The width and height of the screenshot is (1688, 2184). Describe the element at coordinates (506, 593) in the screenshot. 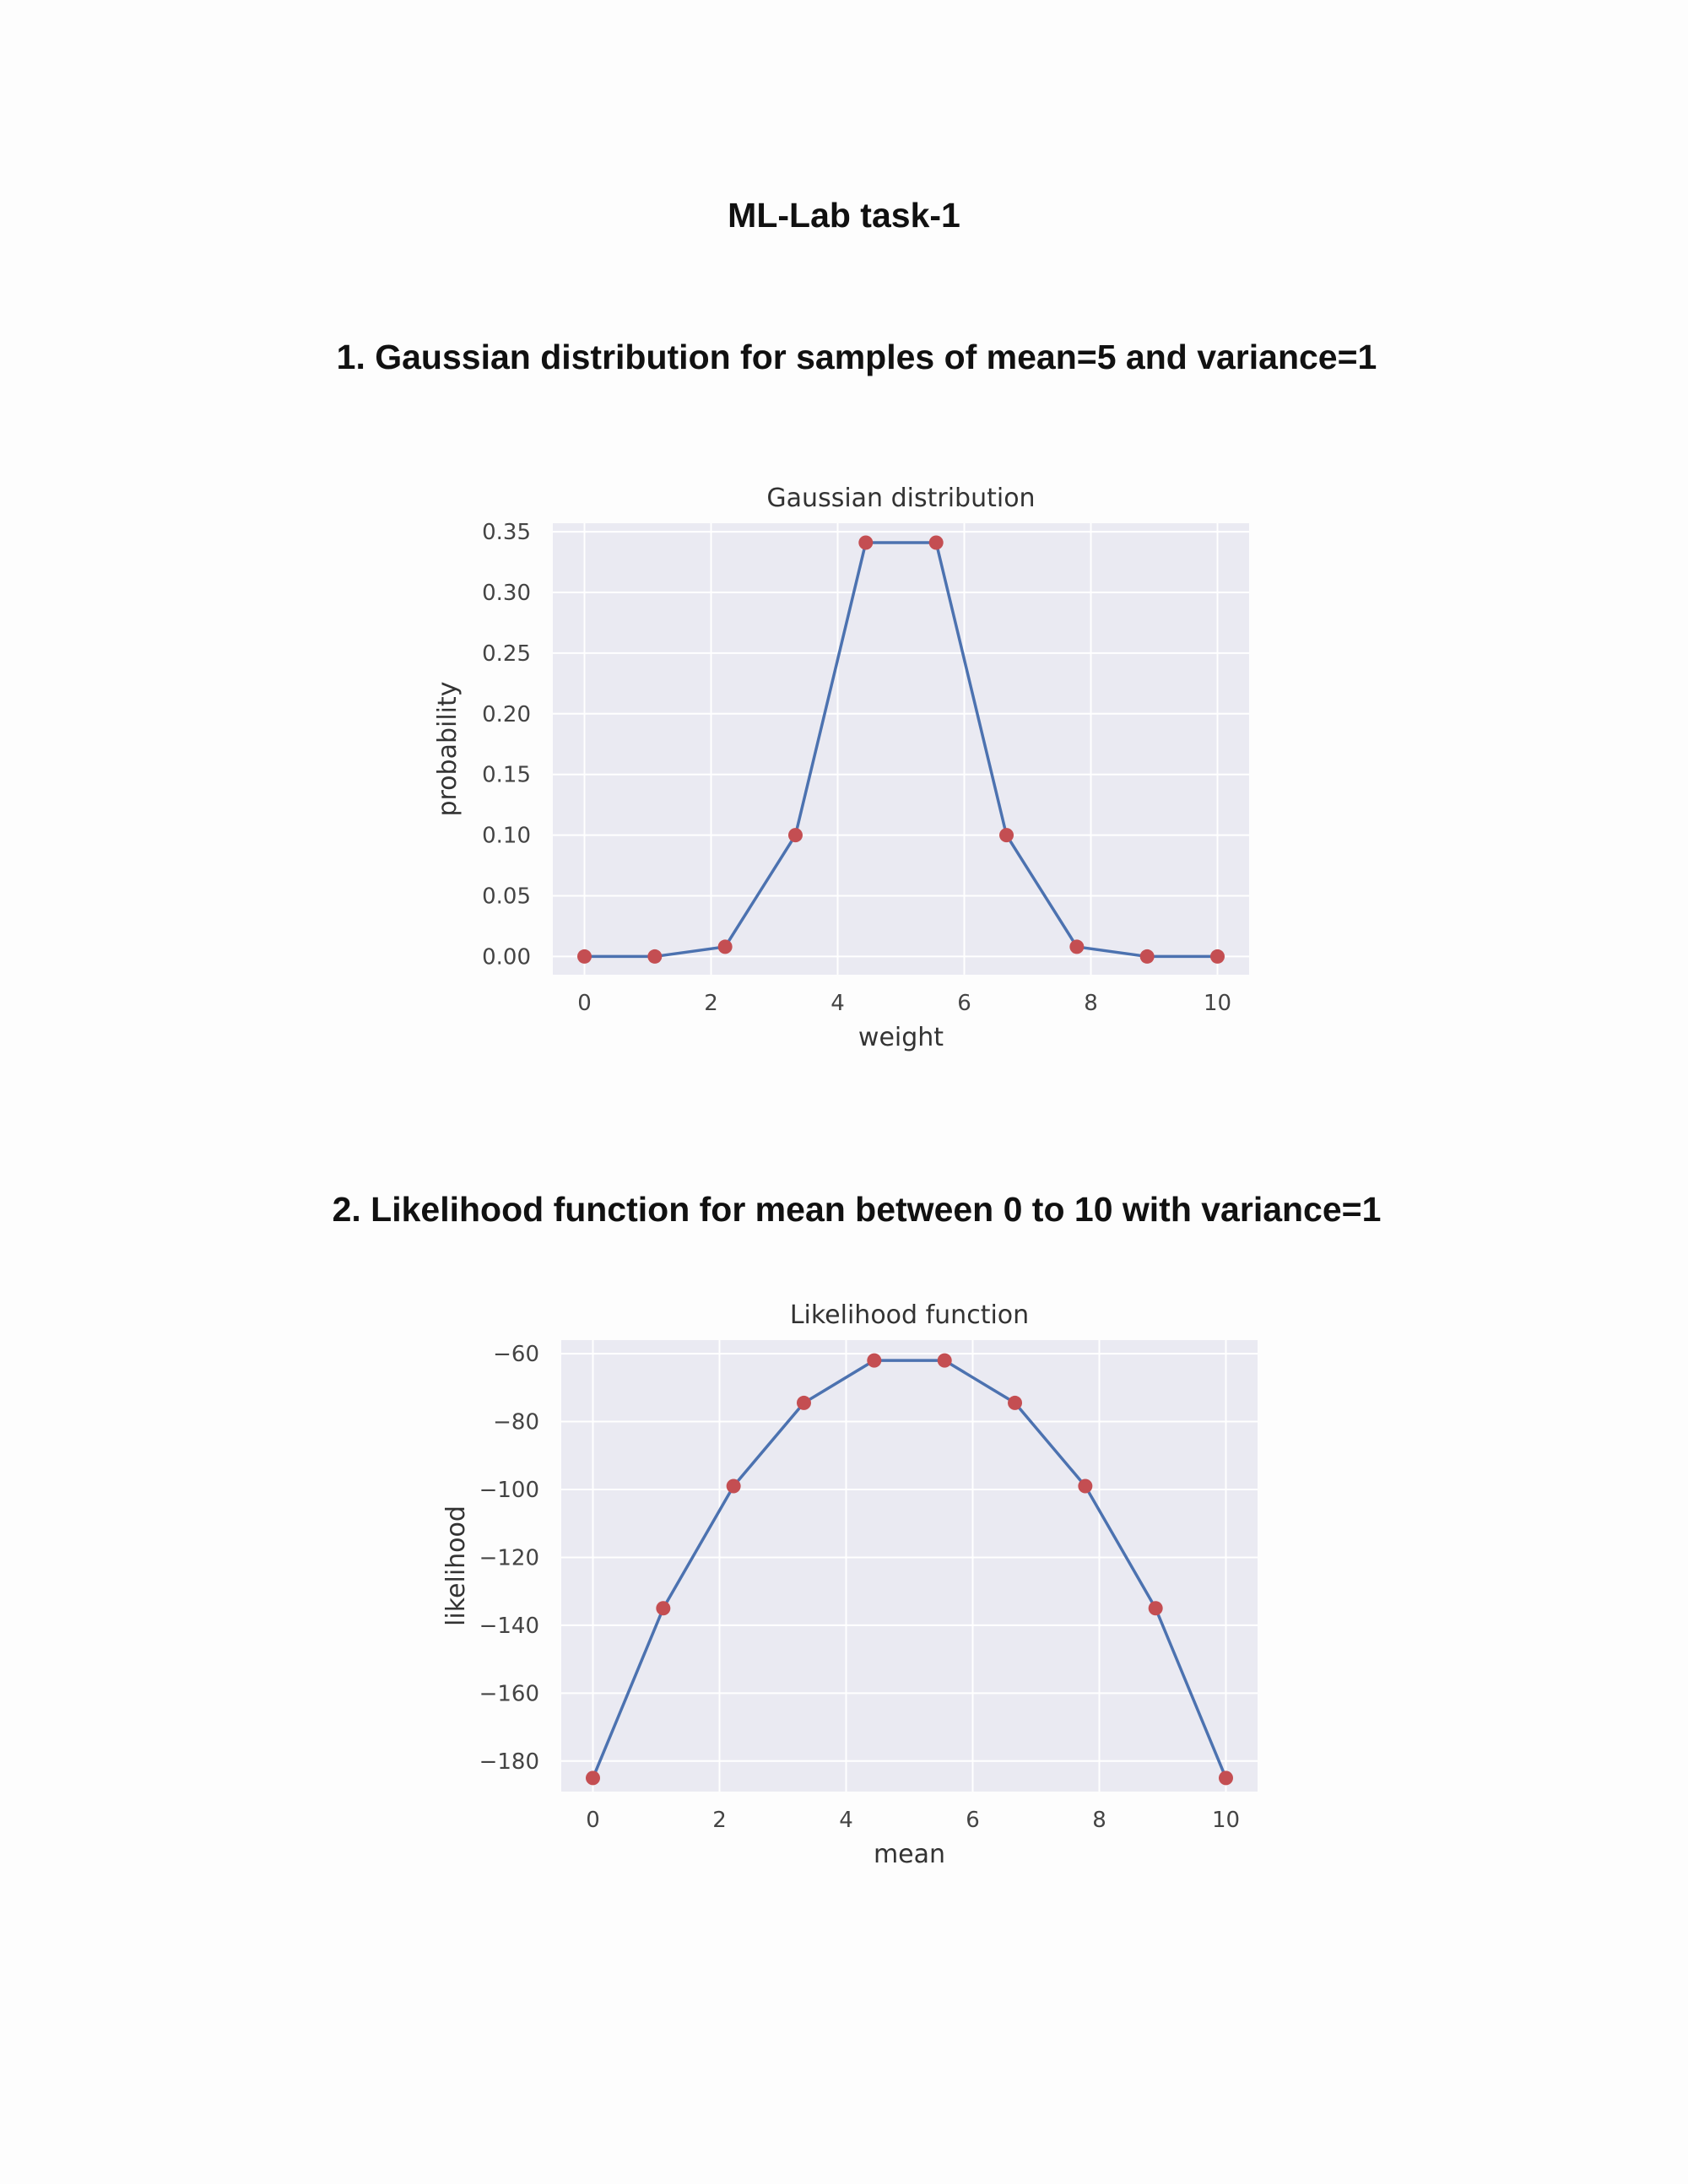

I see `y-tick-label: 0.30` at that location.